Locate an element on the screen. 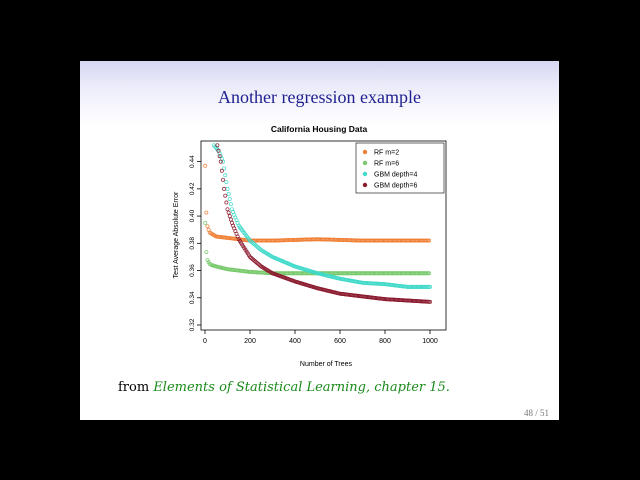  chart-title: California Housing Data is located at coordinates (319, 129).